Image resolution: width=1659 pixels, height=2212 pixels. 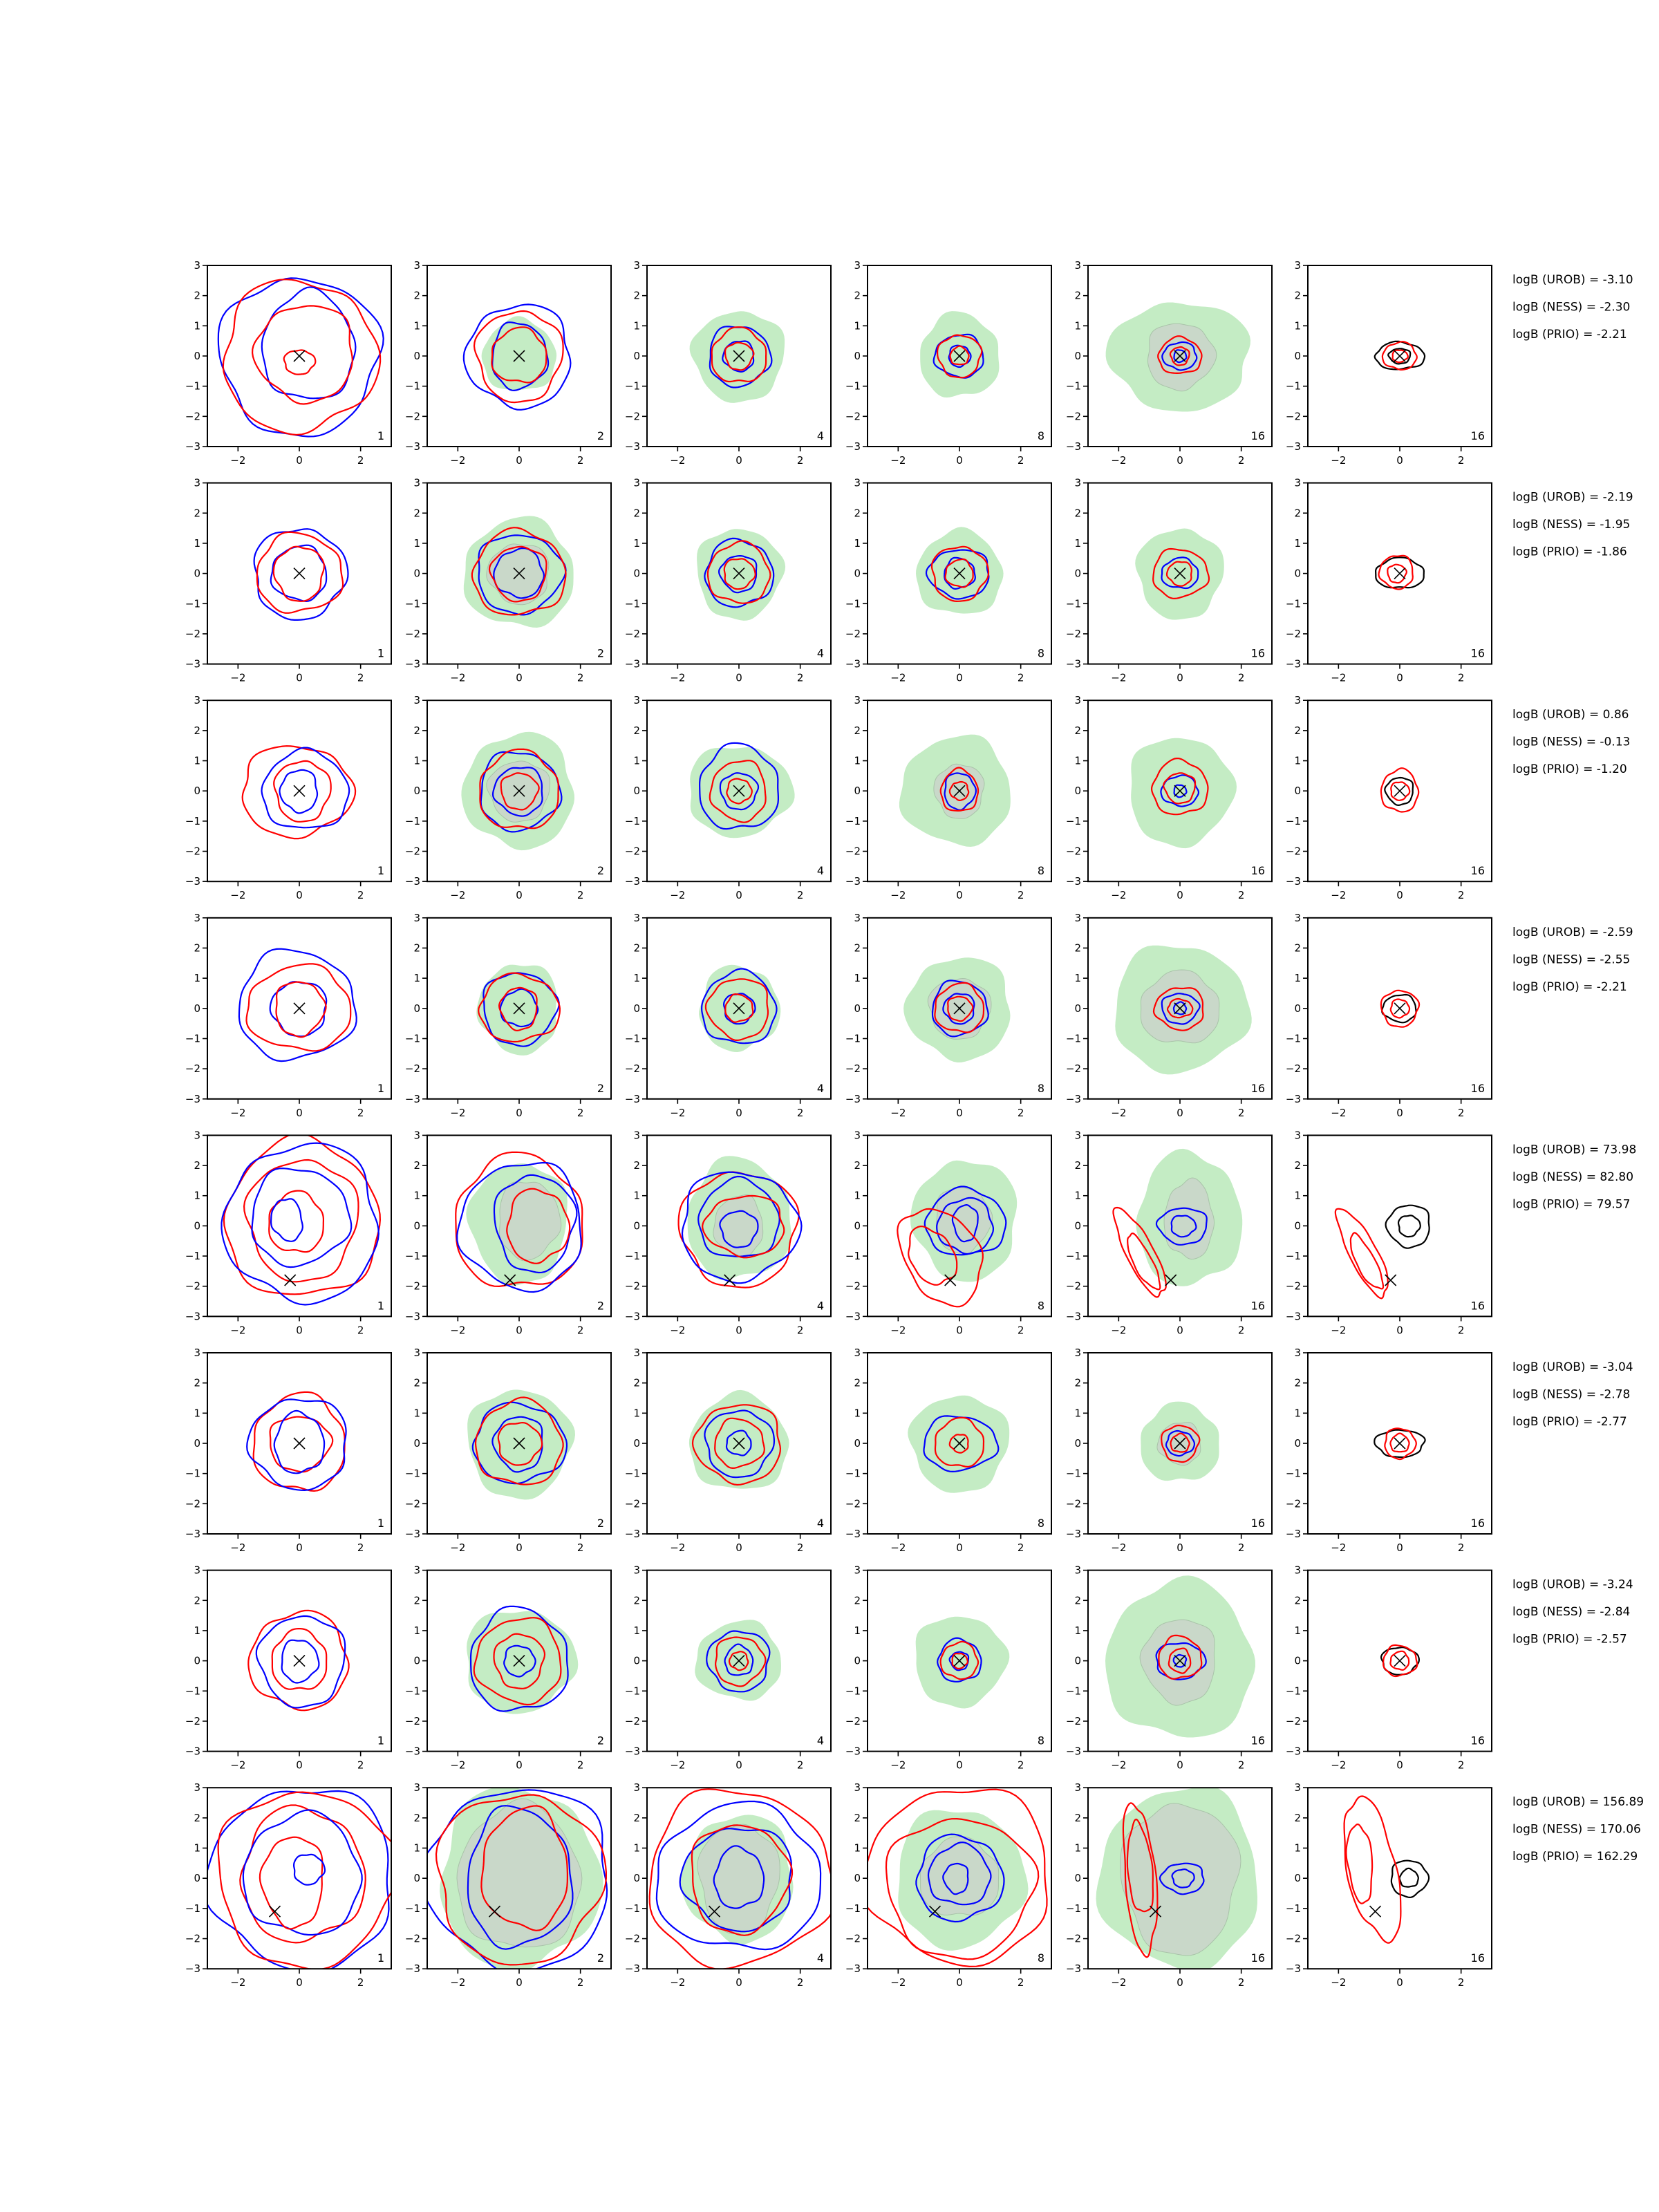 What do you see at coordinates (1578, 1802) in the screenshot?
I see `log-bayes-factor-annotation: logB (UROB) = 156.89` at bounding box center [1578, 1802].